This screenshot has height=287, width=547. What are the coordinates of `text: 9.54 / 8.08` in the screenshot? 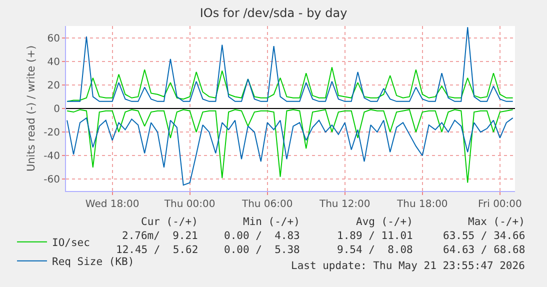 It's located at (375, 250).